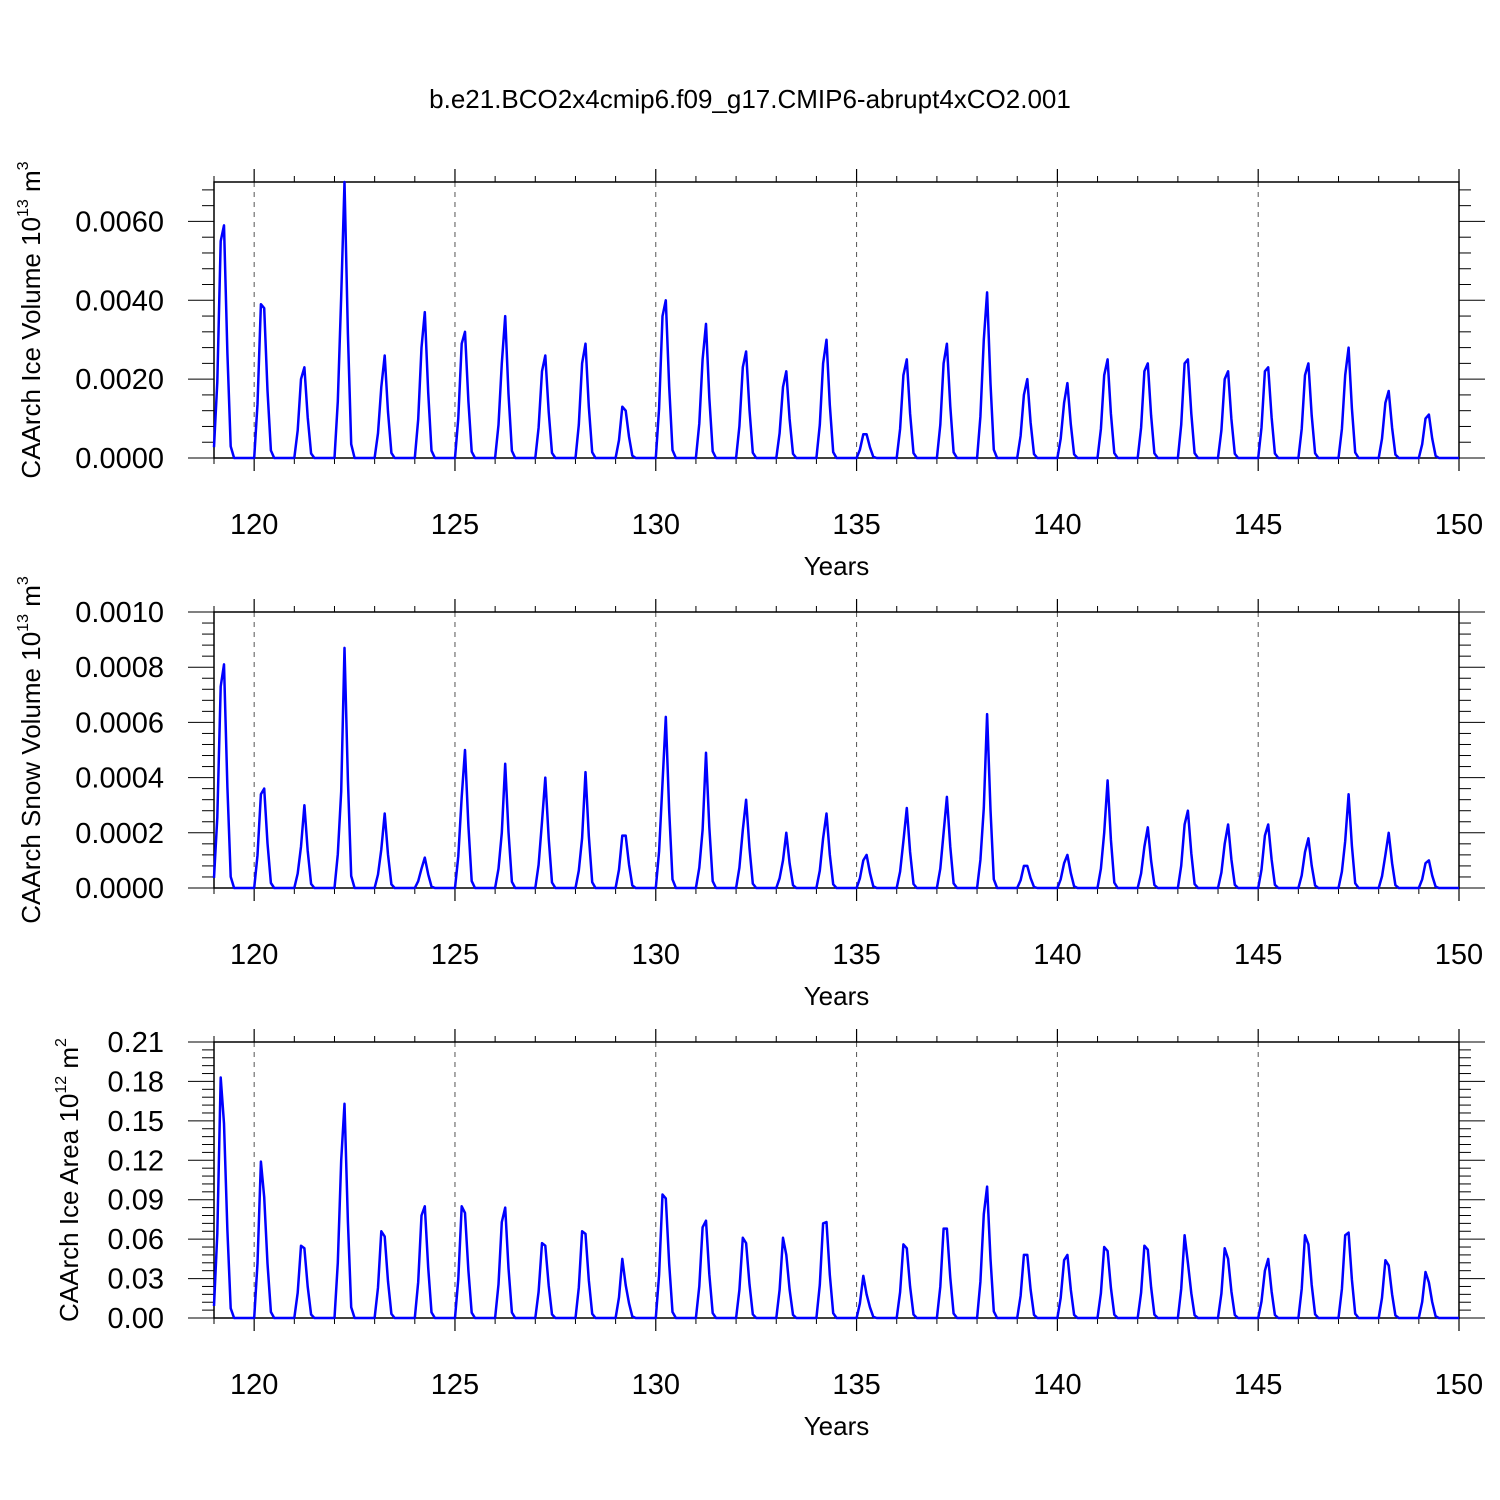 This screenshot has width=1500, height=1500. I want to click on y-tick-label: 0.0006, so click(119, 723).